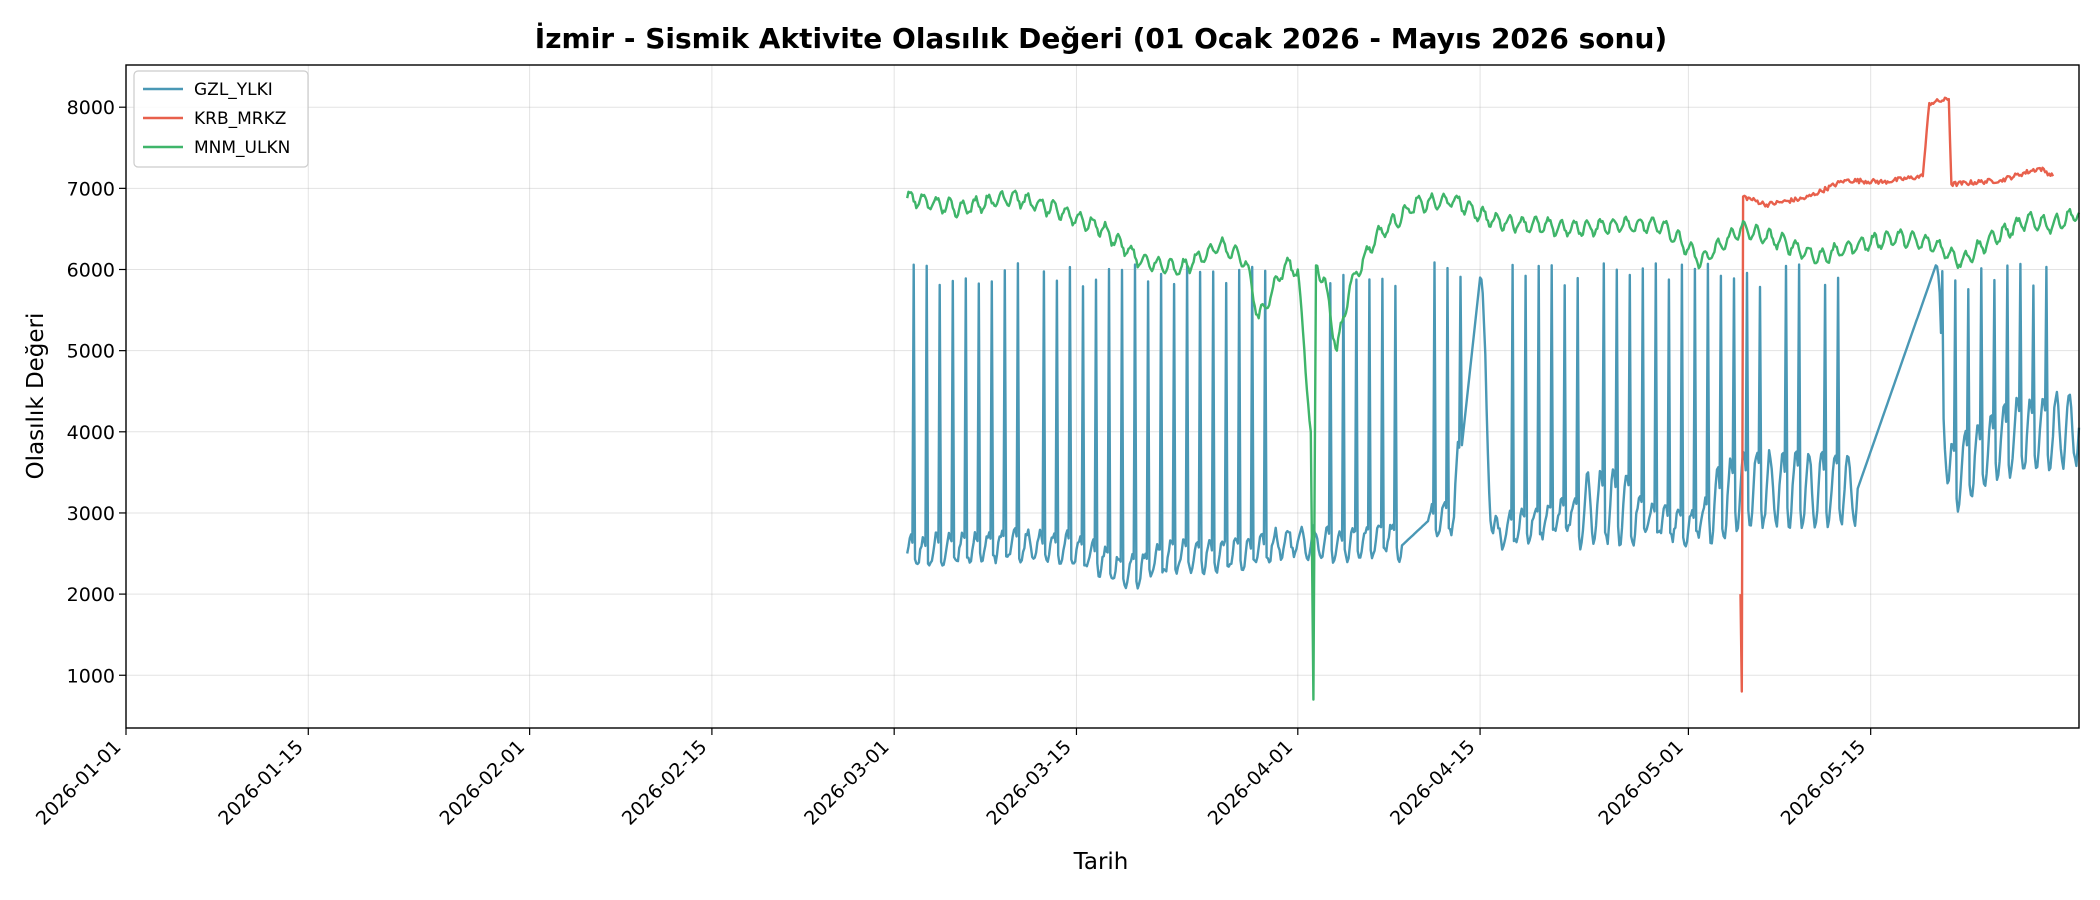  Describe the element at coordinates (91, 514) in the screenshot. I see `y-tick-label: 3000` at that location.